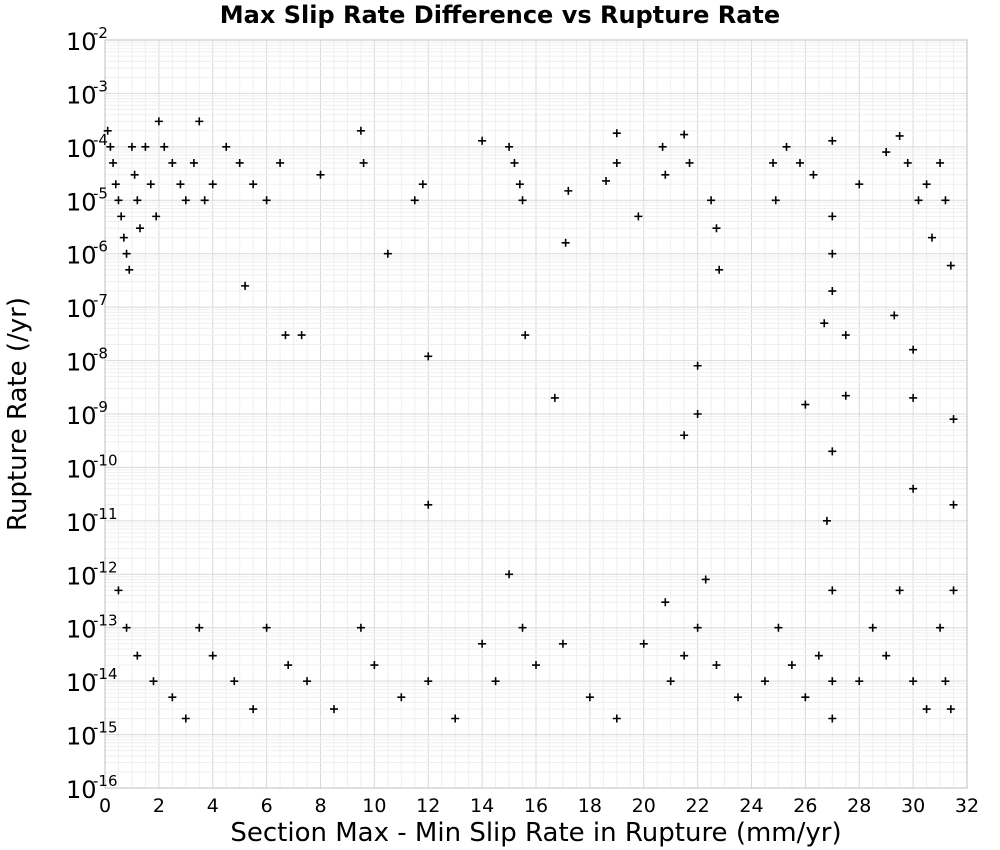  What do you see at coordinates (100, 247) in the screenshot?
I see `y-tick-label-exponent: -6` at bounding box center [100, 247].